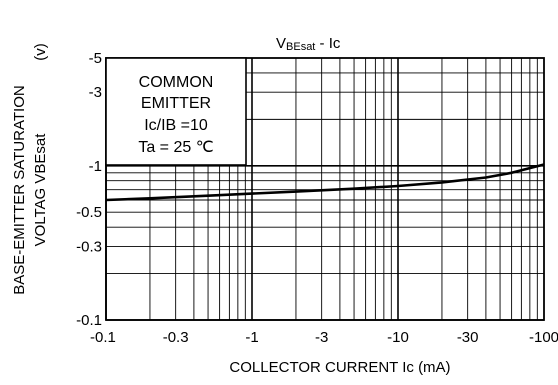  Describe the element at coordinates (95, 166) in the screenshot. I see `y-tick-label: -1` at that location.